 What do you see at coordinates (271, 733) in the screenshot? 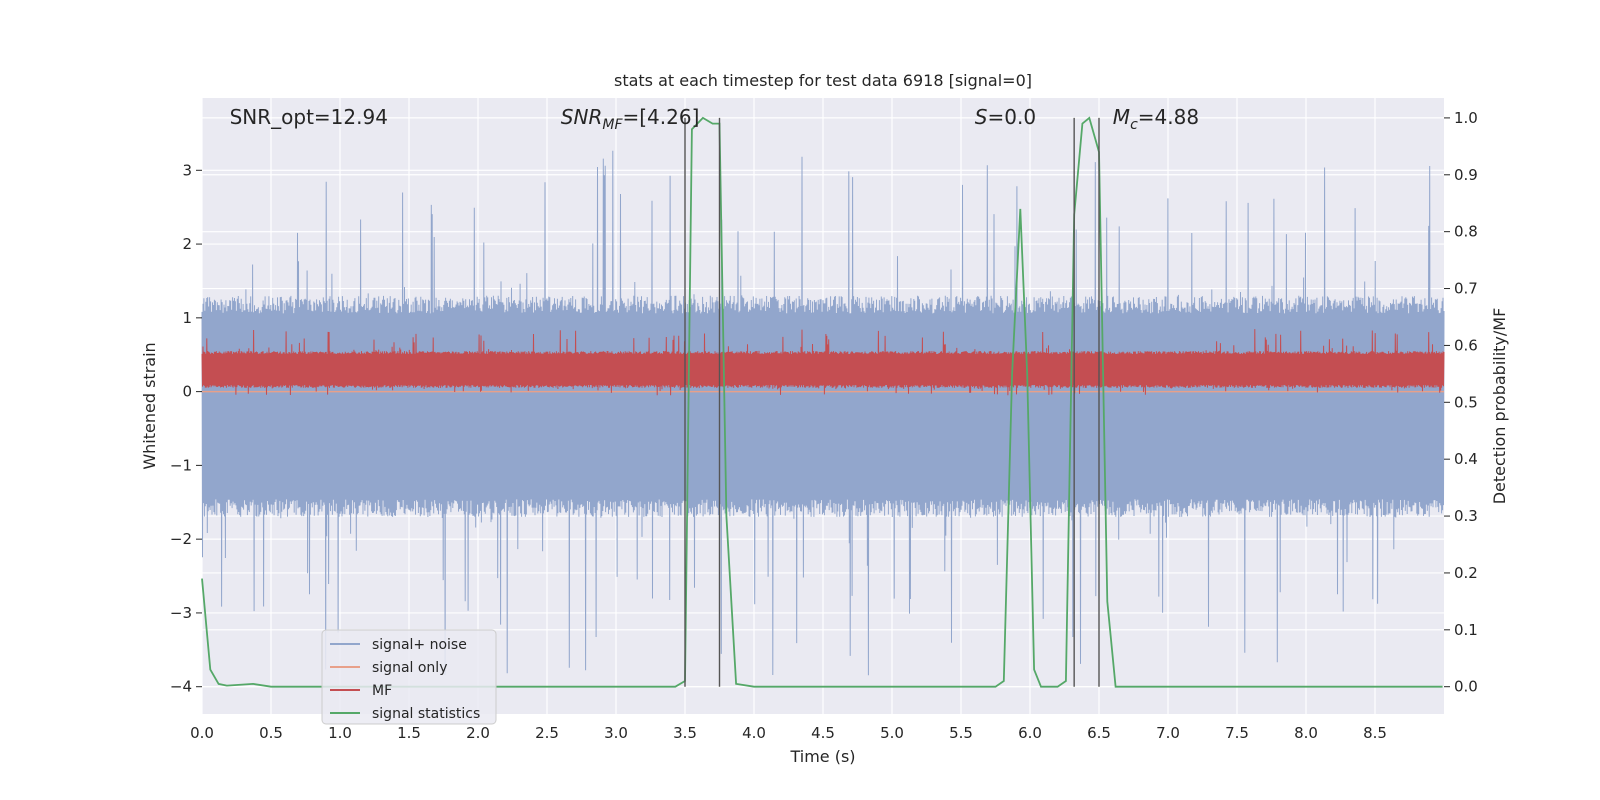
I see `x-tick-label: 0.5` at bounding box center [271, 733].